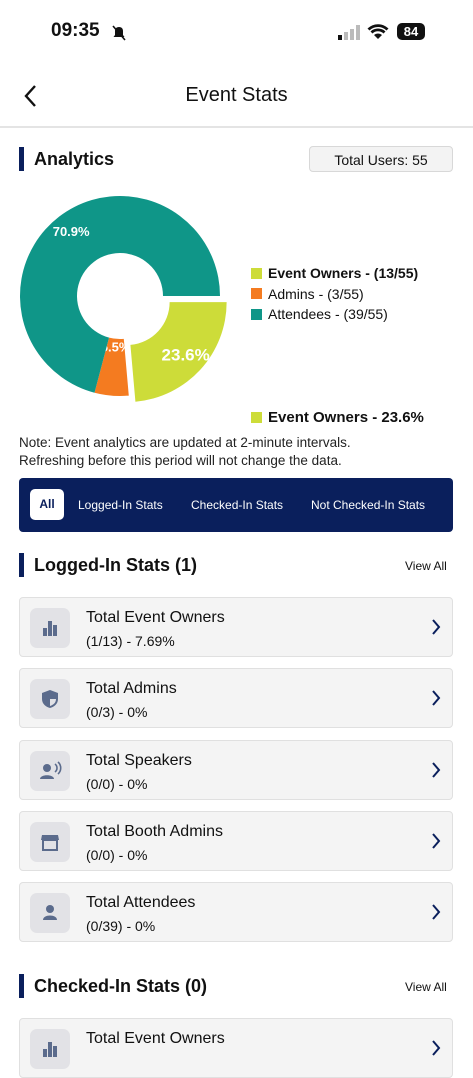 The width and height of the screenshot is (473, 1078). What do you see at coordinates (236, 627) in the screenshot?
I see `stat-card: Total Event Owners (1/13) - 7.69%` at bounding box center [236, 627].